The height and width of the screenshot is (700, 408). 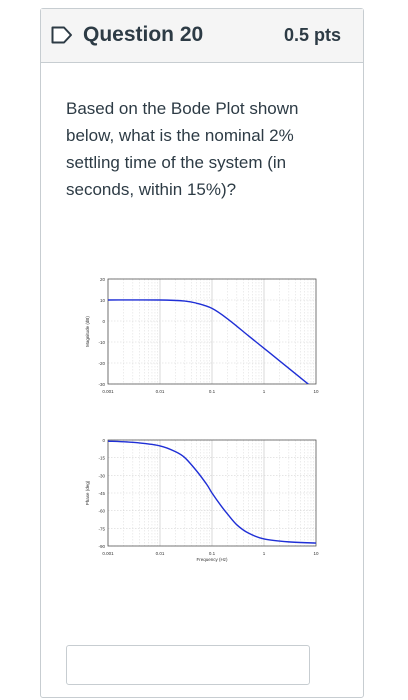 What do you see at coordinates (101, 546) in the screenshot?
I see `y-tick-label: -90` at bounding box center [101, 546].